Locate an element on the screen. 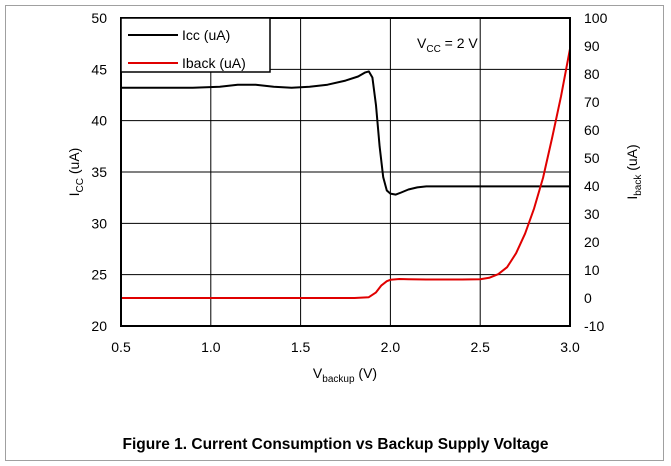 The height and width of the screenshot is (466, 671). y-right-tick-label: 30 is located at coordinates (592, 214).